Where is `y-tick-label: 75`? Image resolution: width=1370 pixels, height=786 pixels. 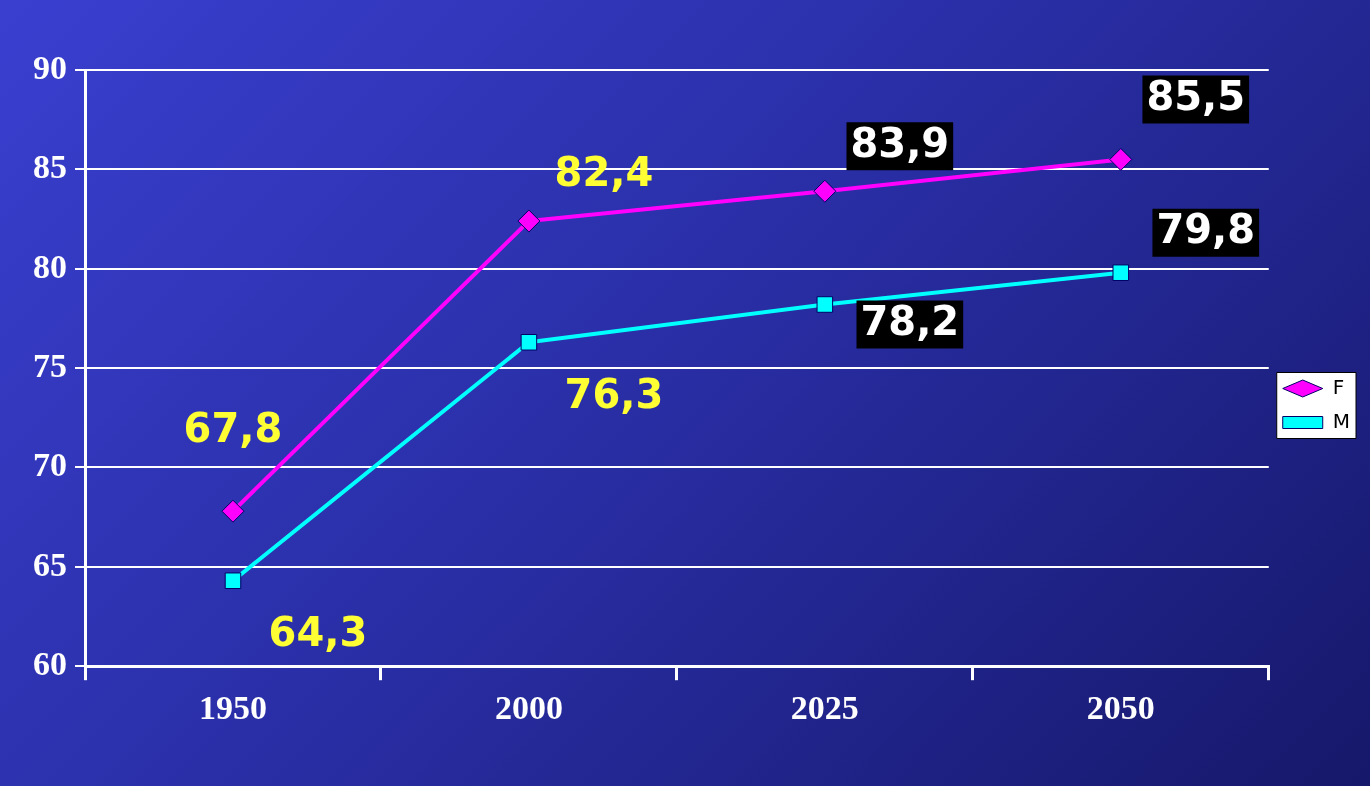
y-tick-label: 75 is located at coordinates (50, 365).